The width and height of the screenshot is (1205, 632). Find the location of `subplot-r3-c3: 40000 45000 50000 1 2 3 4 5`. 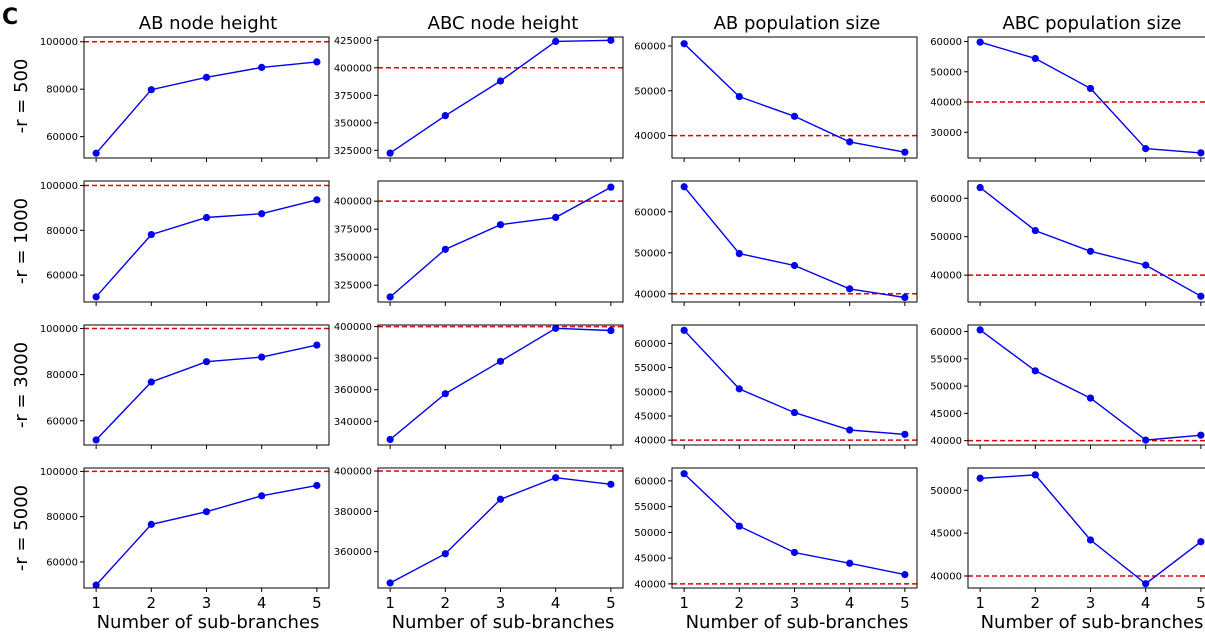

subplot-r3-c3: 40000 45000 50000 1 2 3 4 5 is located at coordinates (1067, 539).